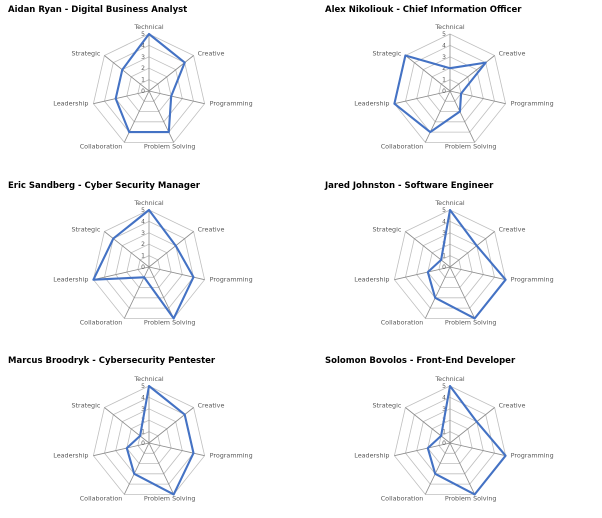 The height and width of the screenshot is (518, 602). What do you see at coordinates (104, 186) in the screenshot?
I see `chart-title: Eric Sandberg - Cyber Security Manager` at bounding box center [104, 186].